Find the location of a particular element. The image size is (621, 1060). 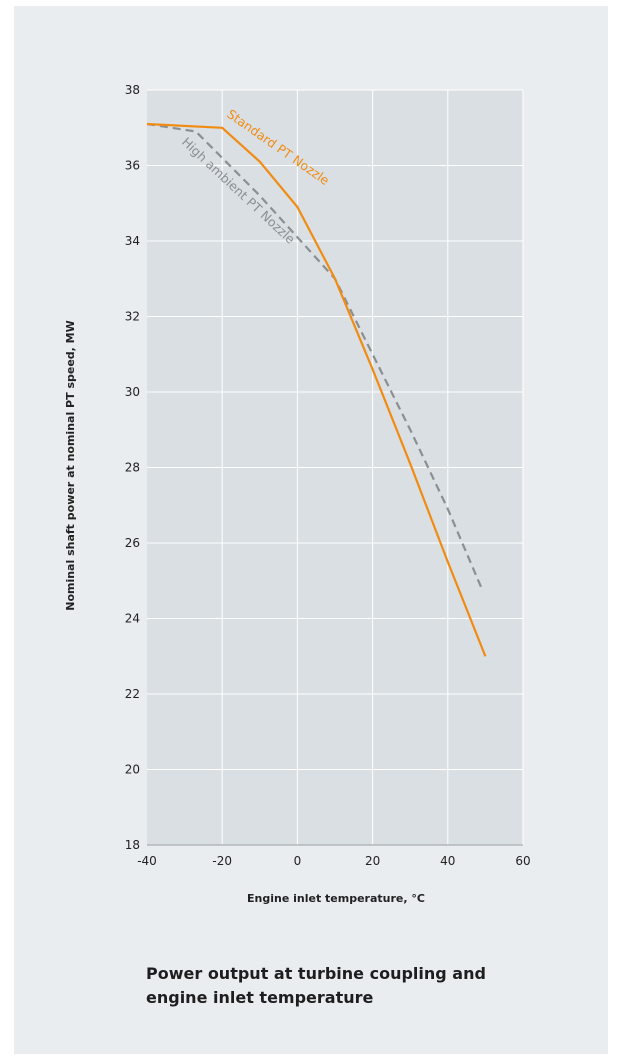

x-tick-label: 40 is located at coordinates (447, 861).